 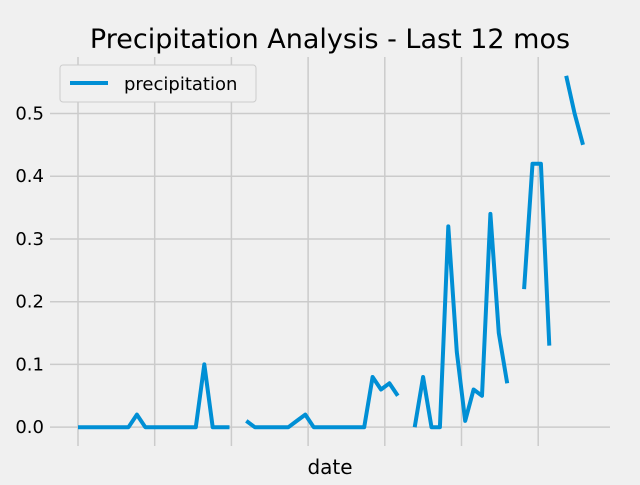 I want to click on y-tick-labels: 0.0 0.1 0.2 0.3 0.4 0.5, so click(x=29, y=270).